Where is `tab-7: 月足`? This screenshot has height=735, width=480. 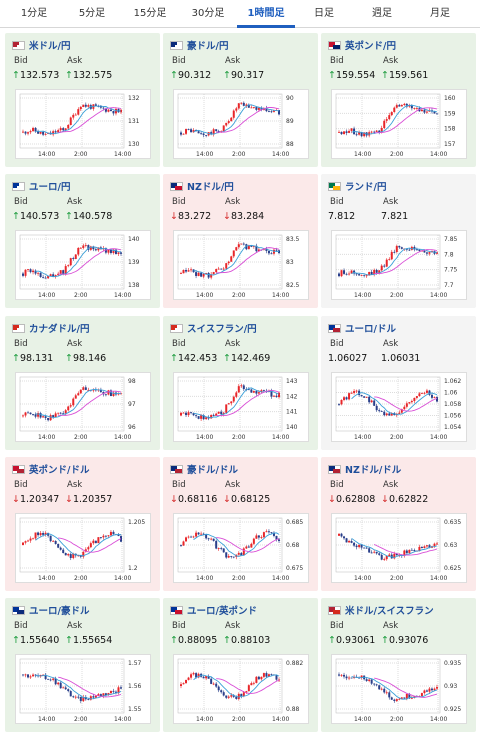 tab-7: 月足 is located at coordinates (440, 13).